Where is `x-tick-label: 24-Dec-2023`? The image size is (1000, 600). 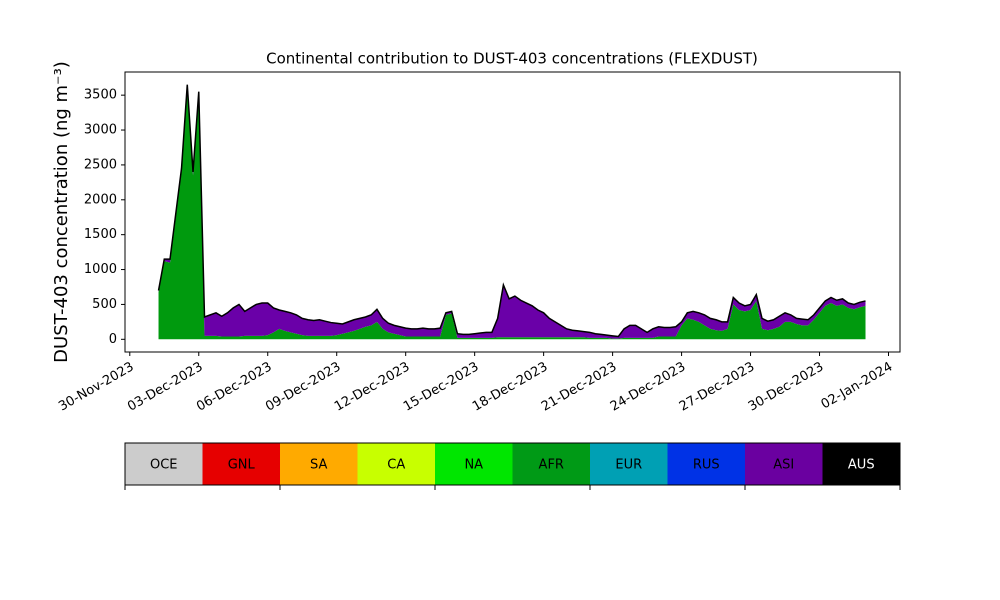
x-tick-label: 24-Dec-2023 is located at coordinates (648, 387).